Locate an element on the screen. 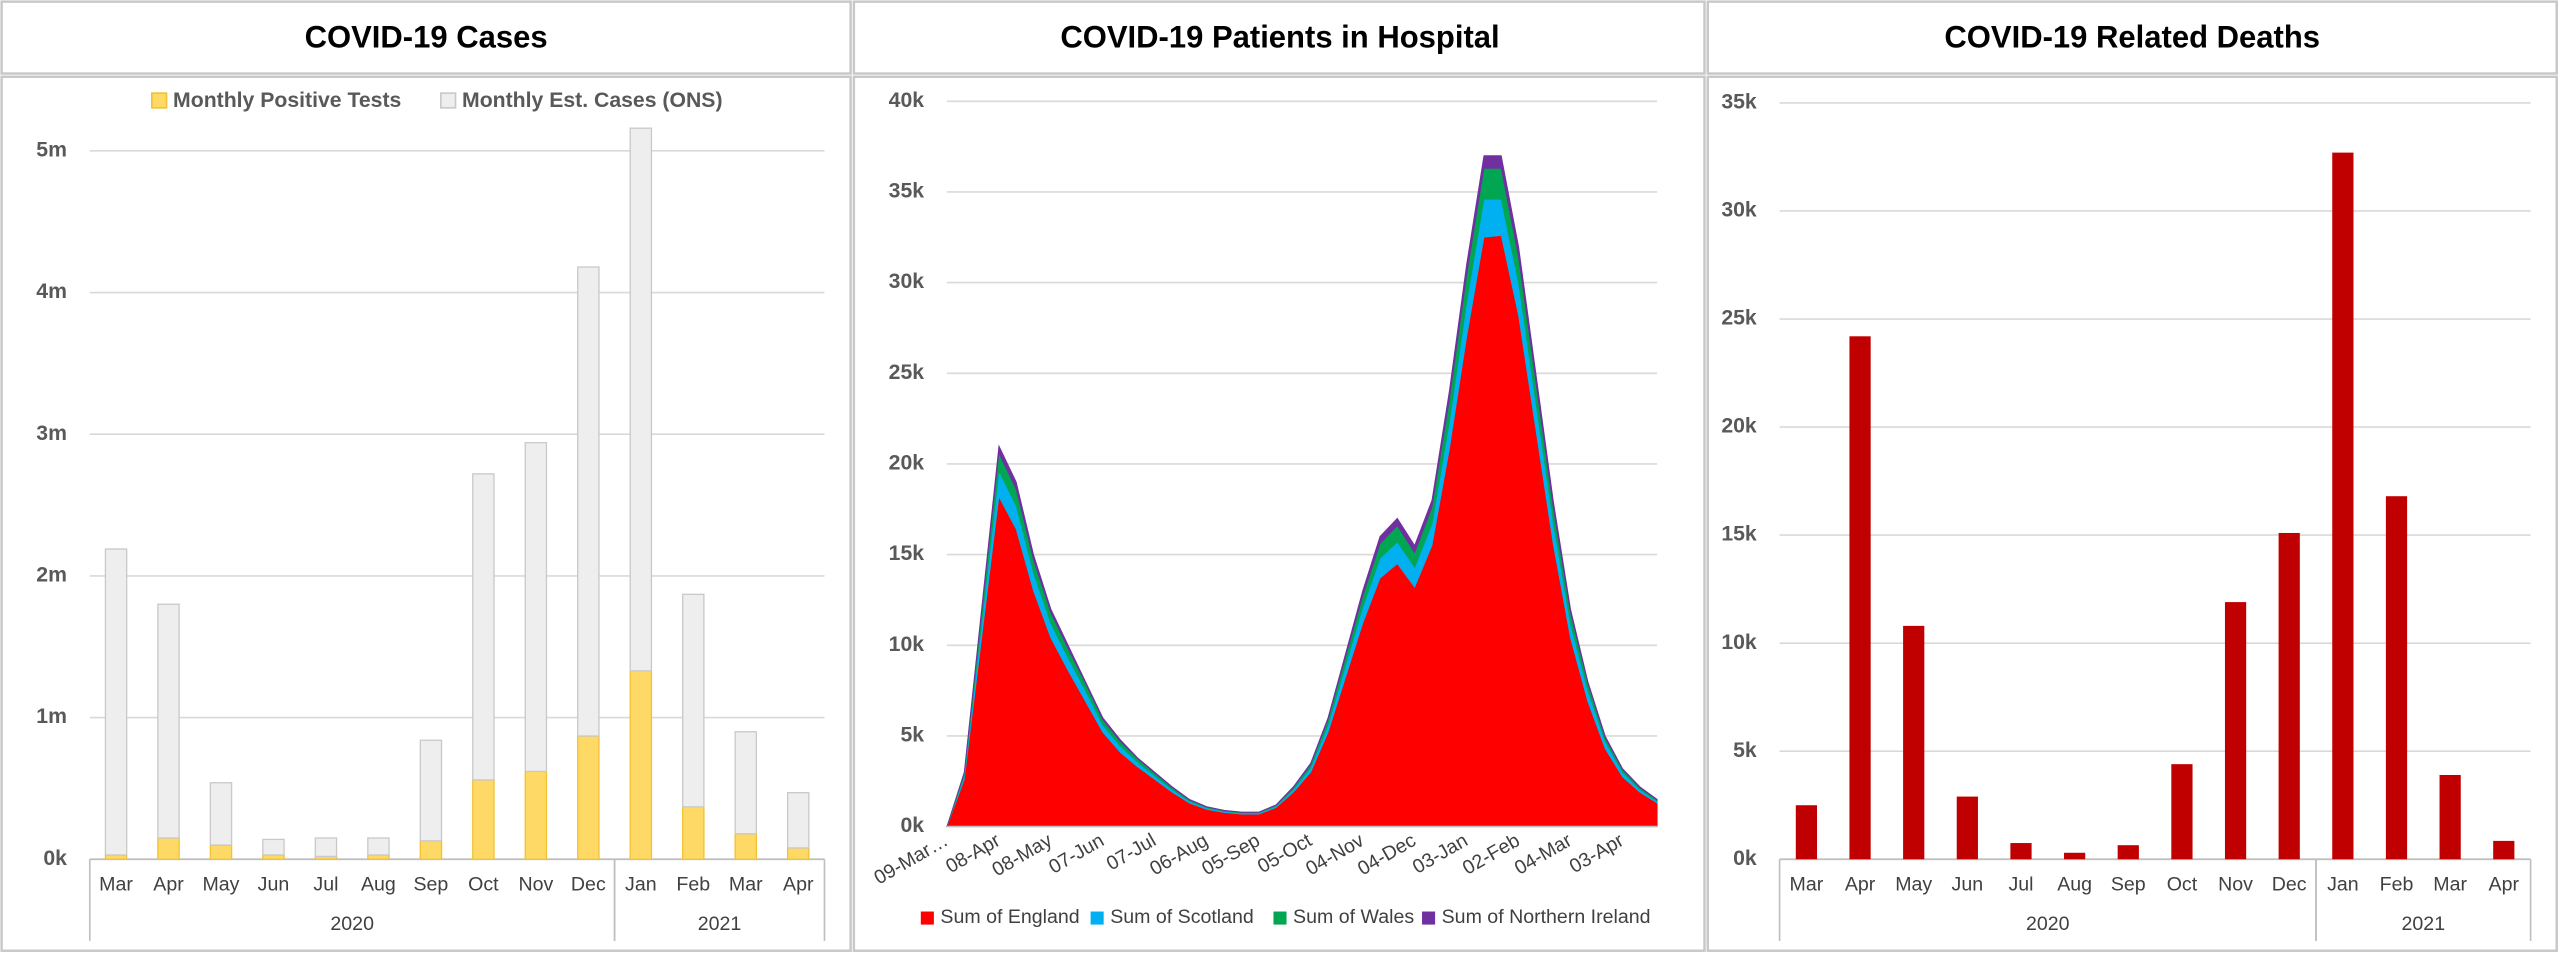 This screenshot has width=2560, height=954. legend-label: Sum of England is located at coordinates (1009, 917).